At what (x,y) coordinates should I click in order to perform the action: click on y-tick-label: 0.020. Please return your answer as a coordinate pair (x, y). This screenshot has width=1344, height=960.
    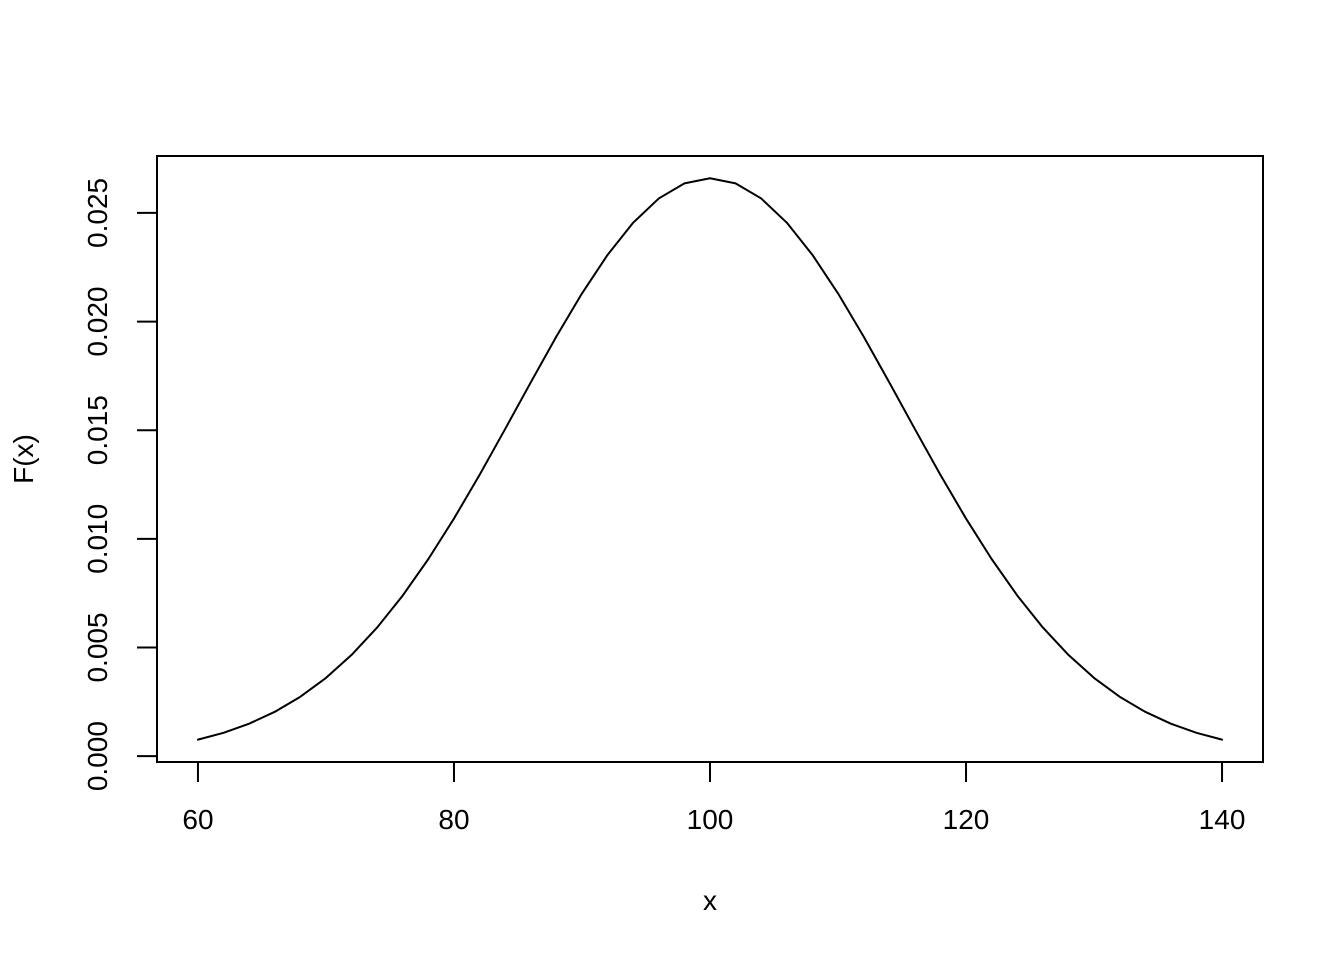
    Looking at the image, I should click on (97, 322).